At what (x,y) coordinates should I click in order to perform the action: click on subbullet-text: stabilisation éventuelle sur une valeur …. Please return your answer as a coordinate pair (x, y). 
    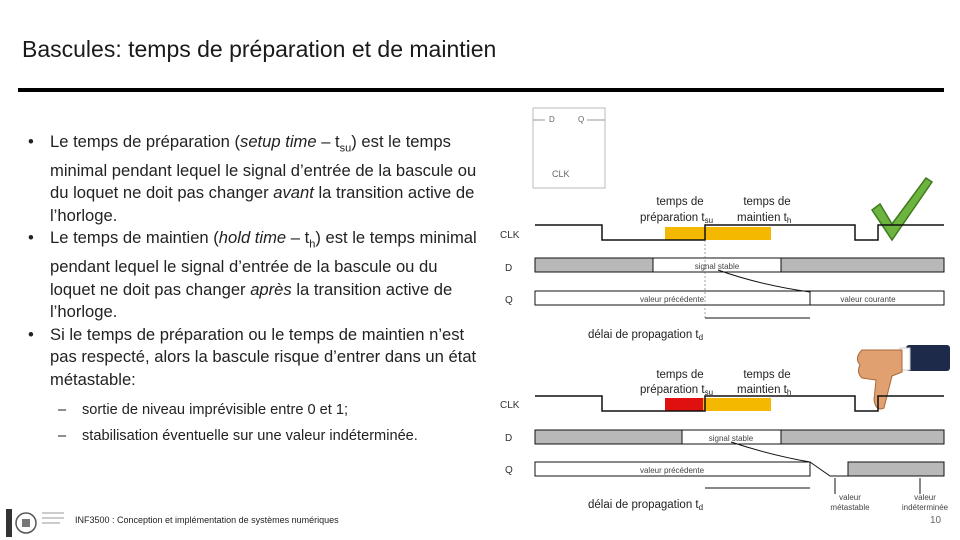
    Looking at the image, I should click on (250, 436).